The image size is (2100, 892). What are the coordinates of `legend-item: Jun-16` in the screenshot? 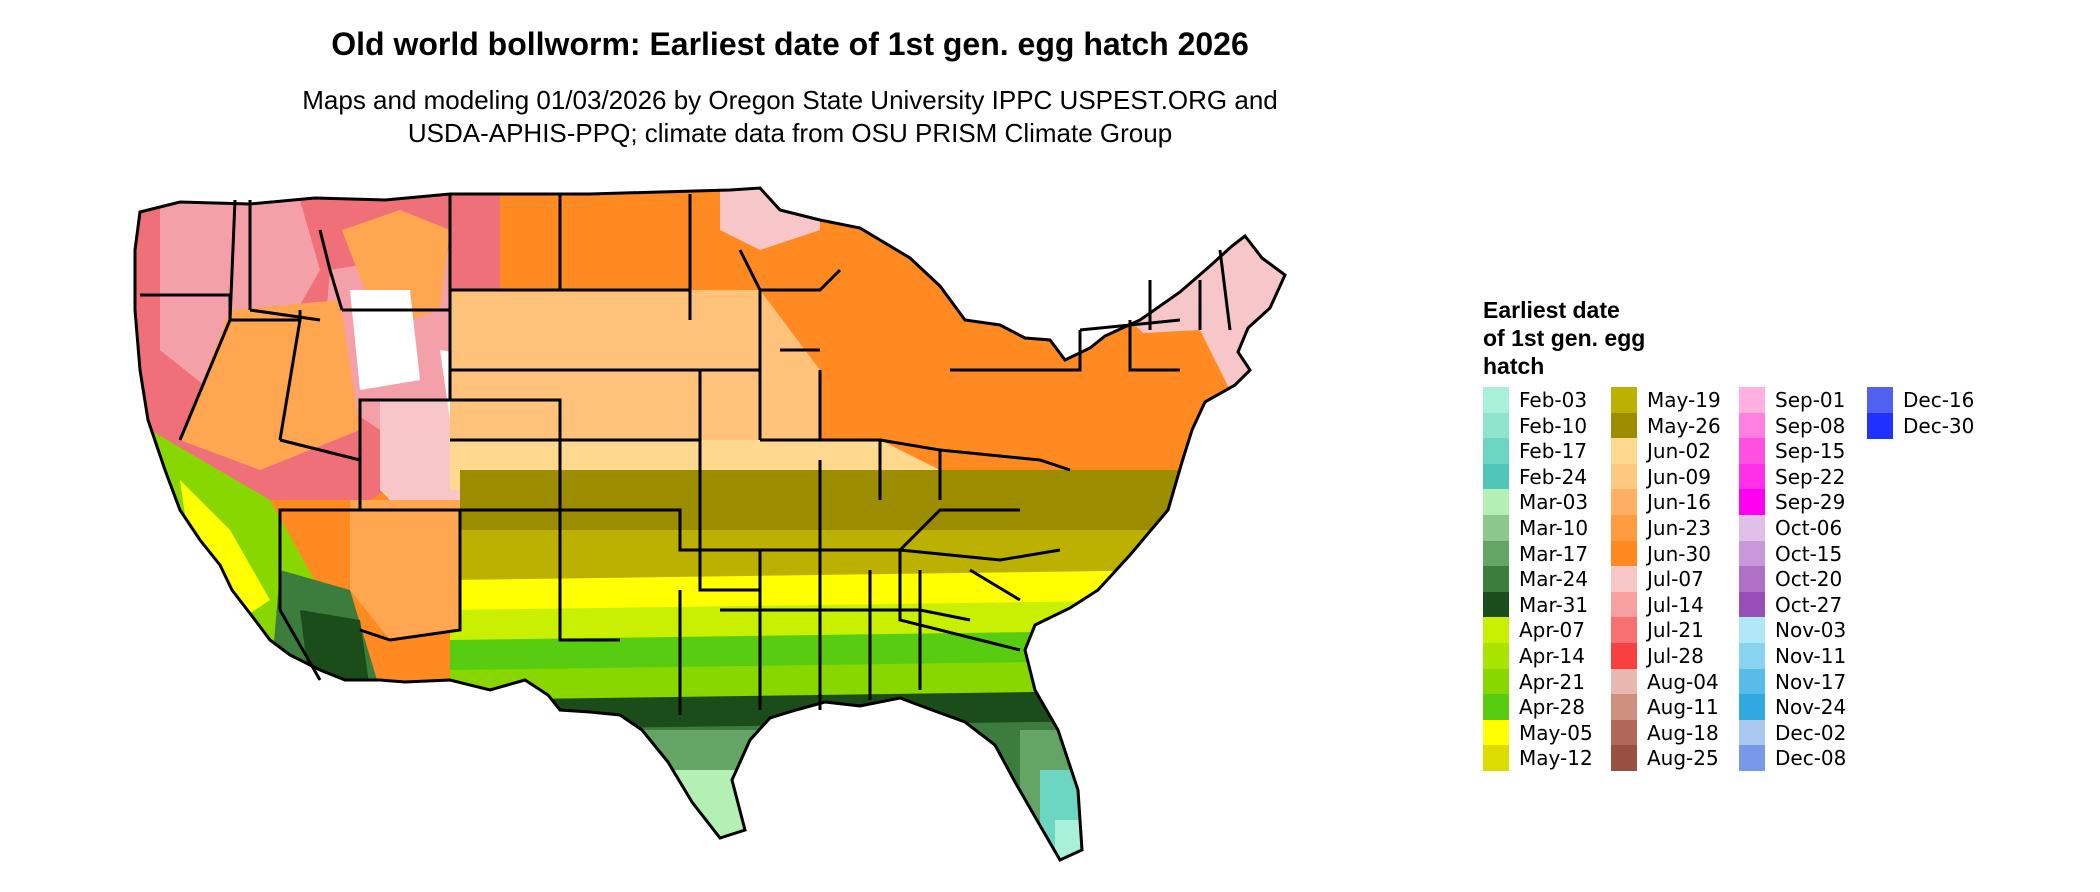 It's located at (1661, 502).